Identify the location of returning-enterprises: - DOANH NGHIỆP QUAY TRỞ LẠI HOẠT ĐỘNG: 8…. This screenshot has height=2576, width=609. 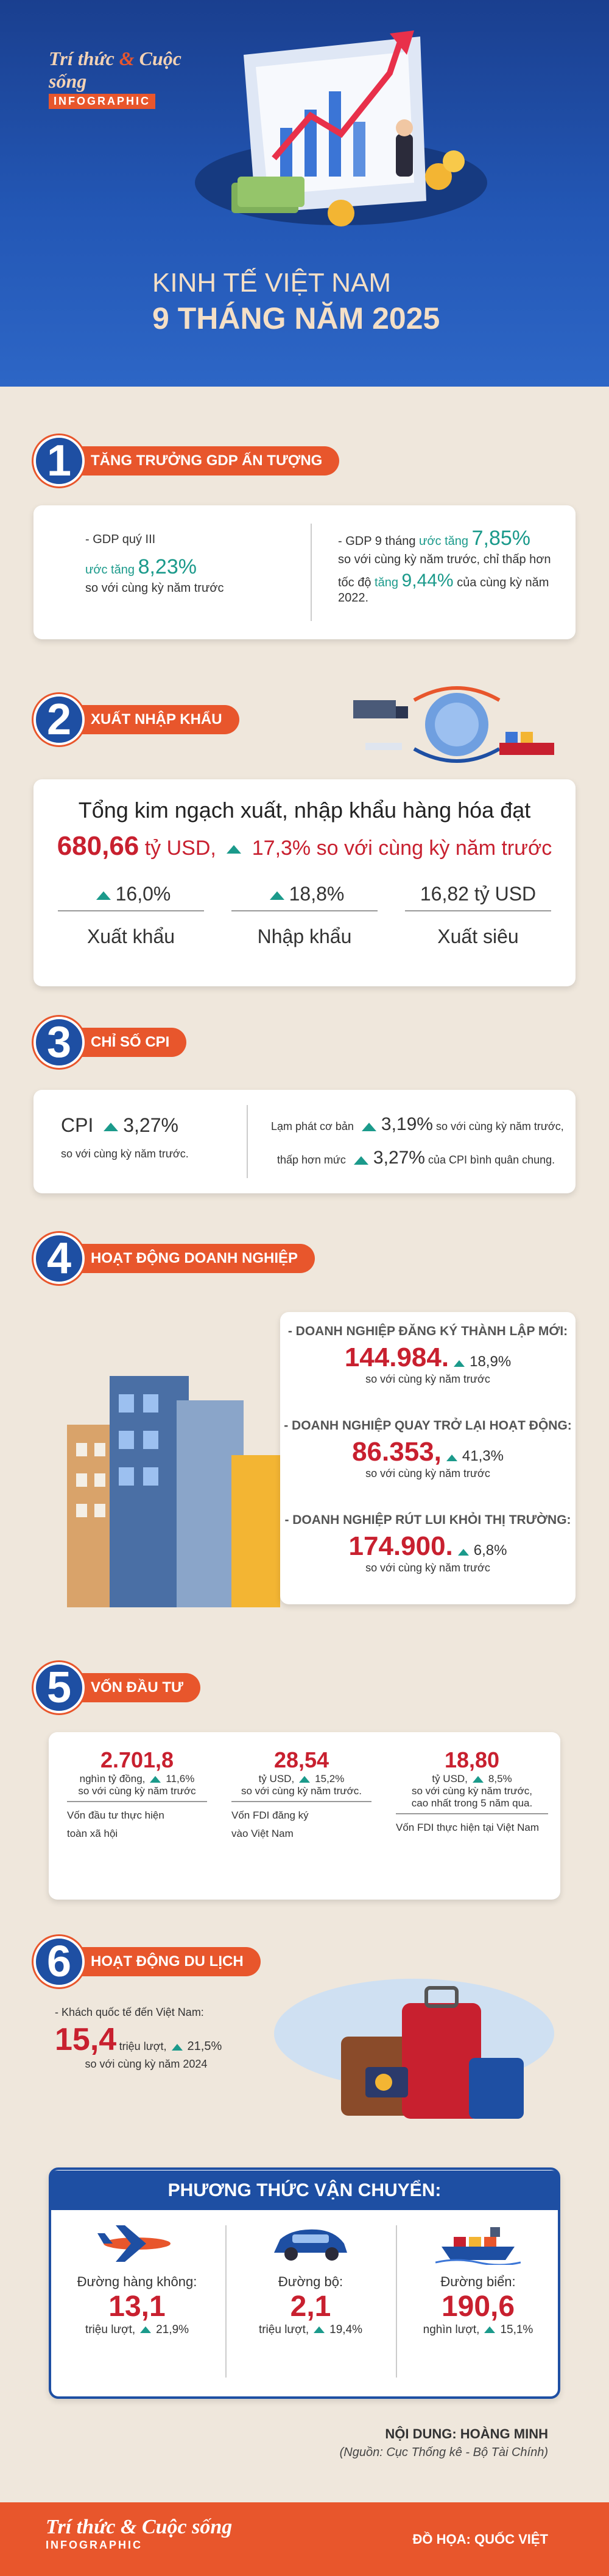
(428, 1449).